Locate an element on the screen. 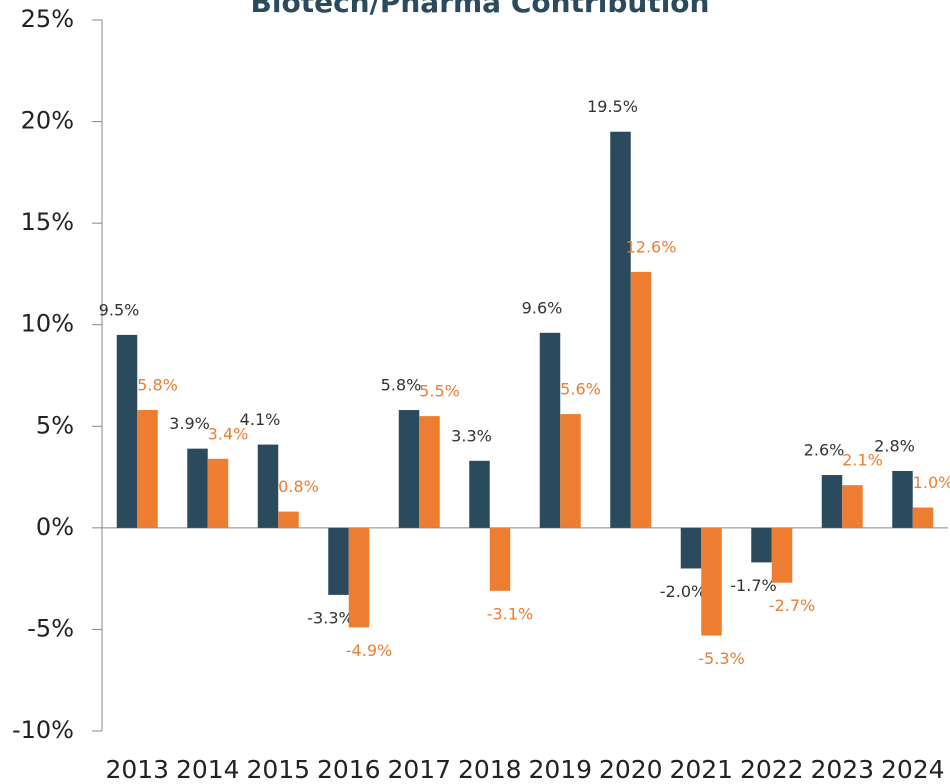  data-label: -3.1% is located at coordinates (510, 613).